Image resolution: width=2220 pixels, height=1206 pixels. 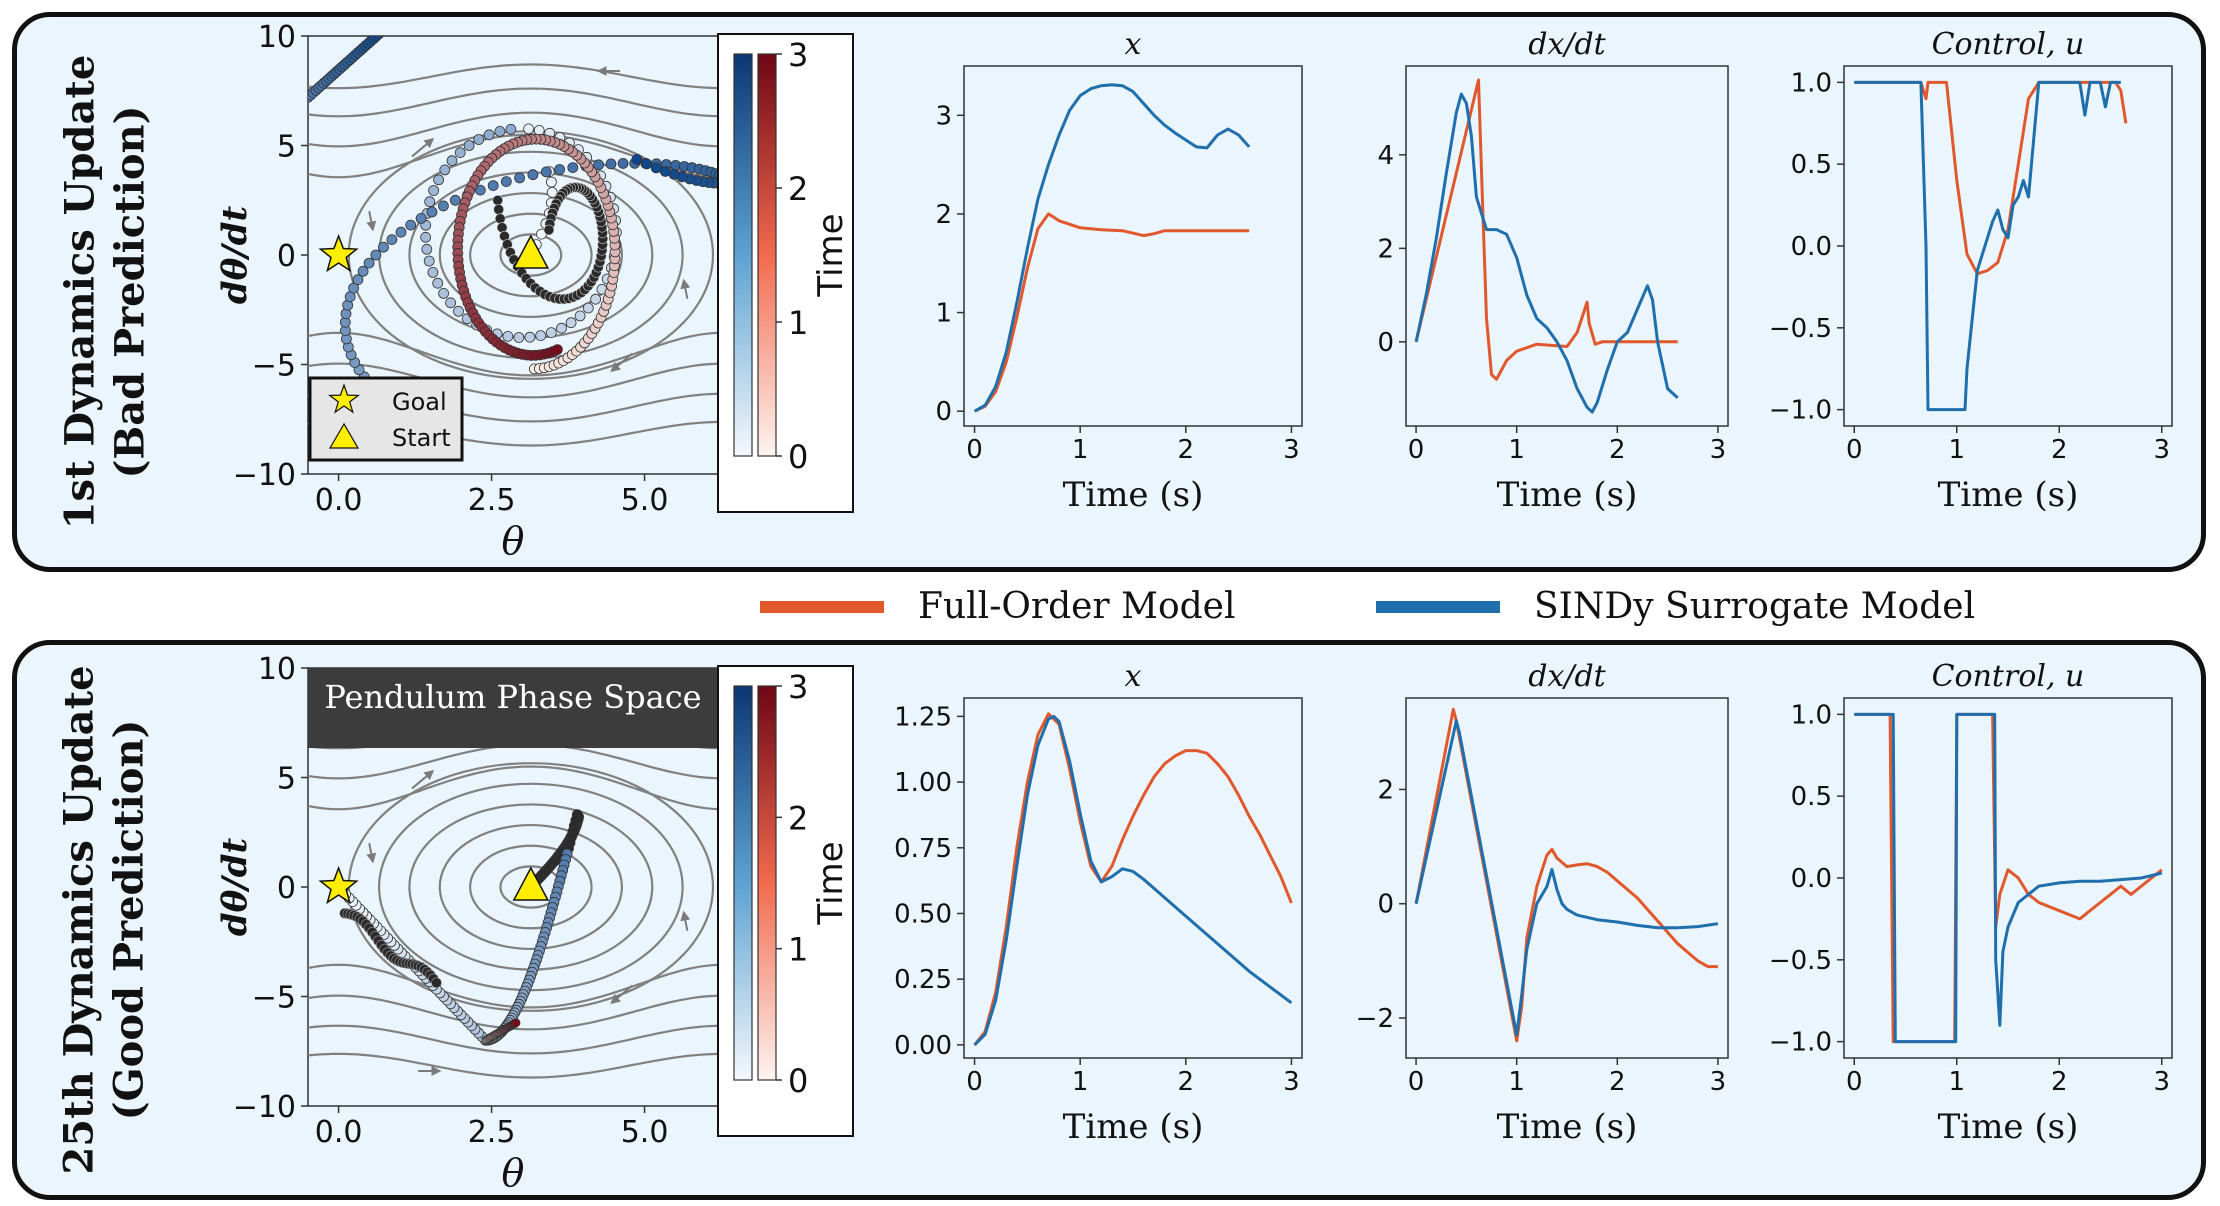 I want to click on phase-overlay-banner, so click(x=513, y=708).